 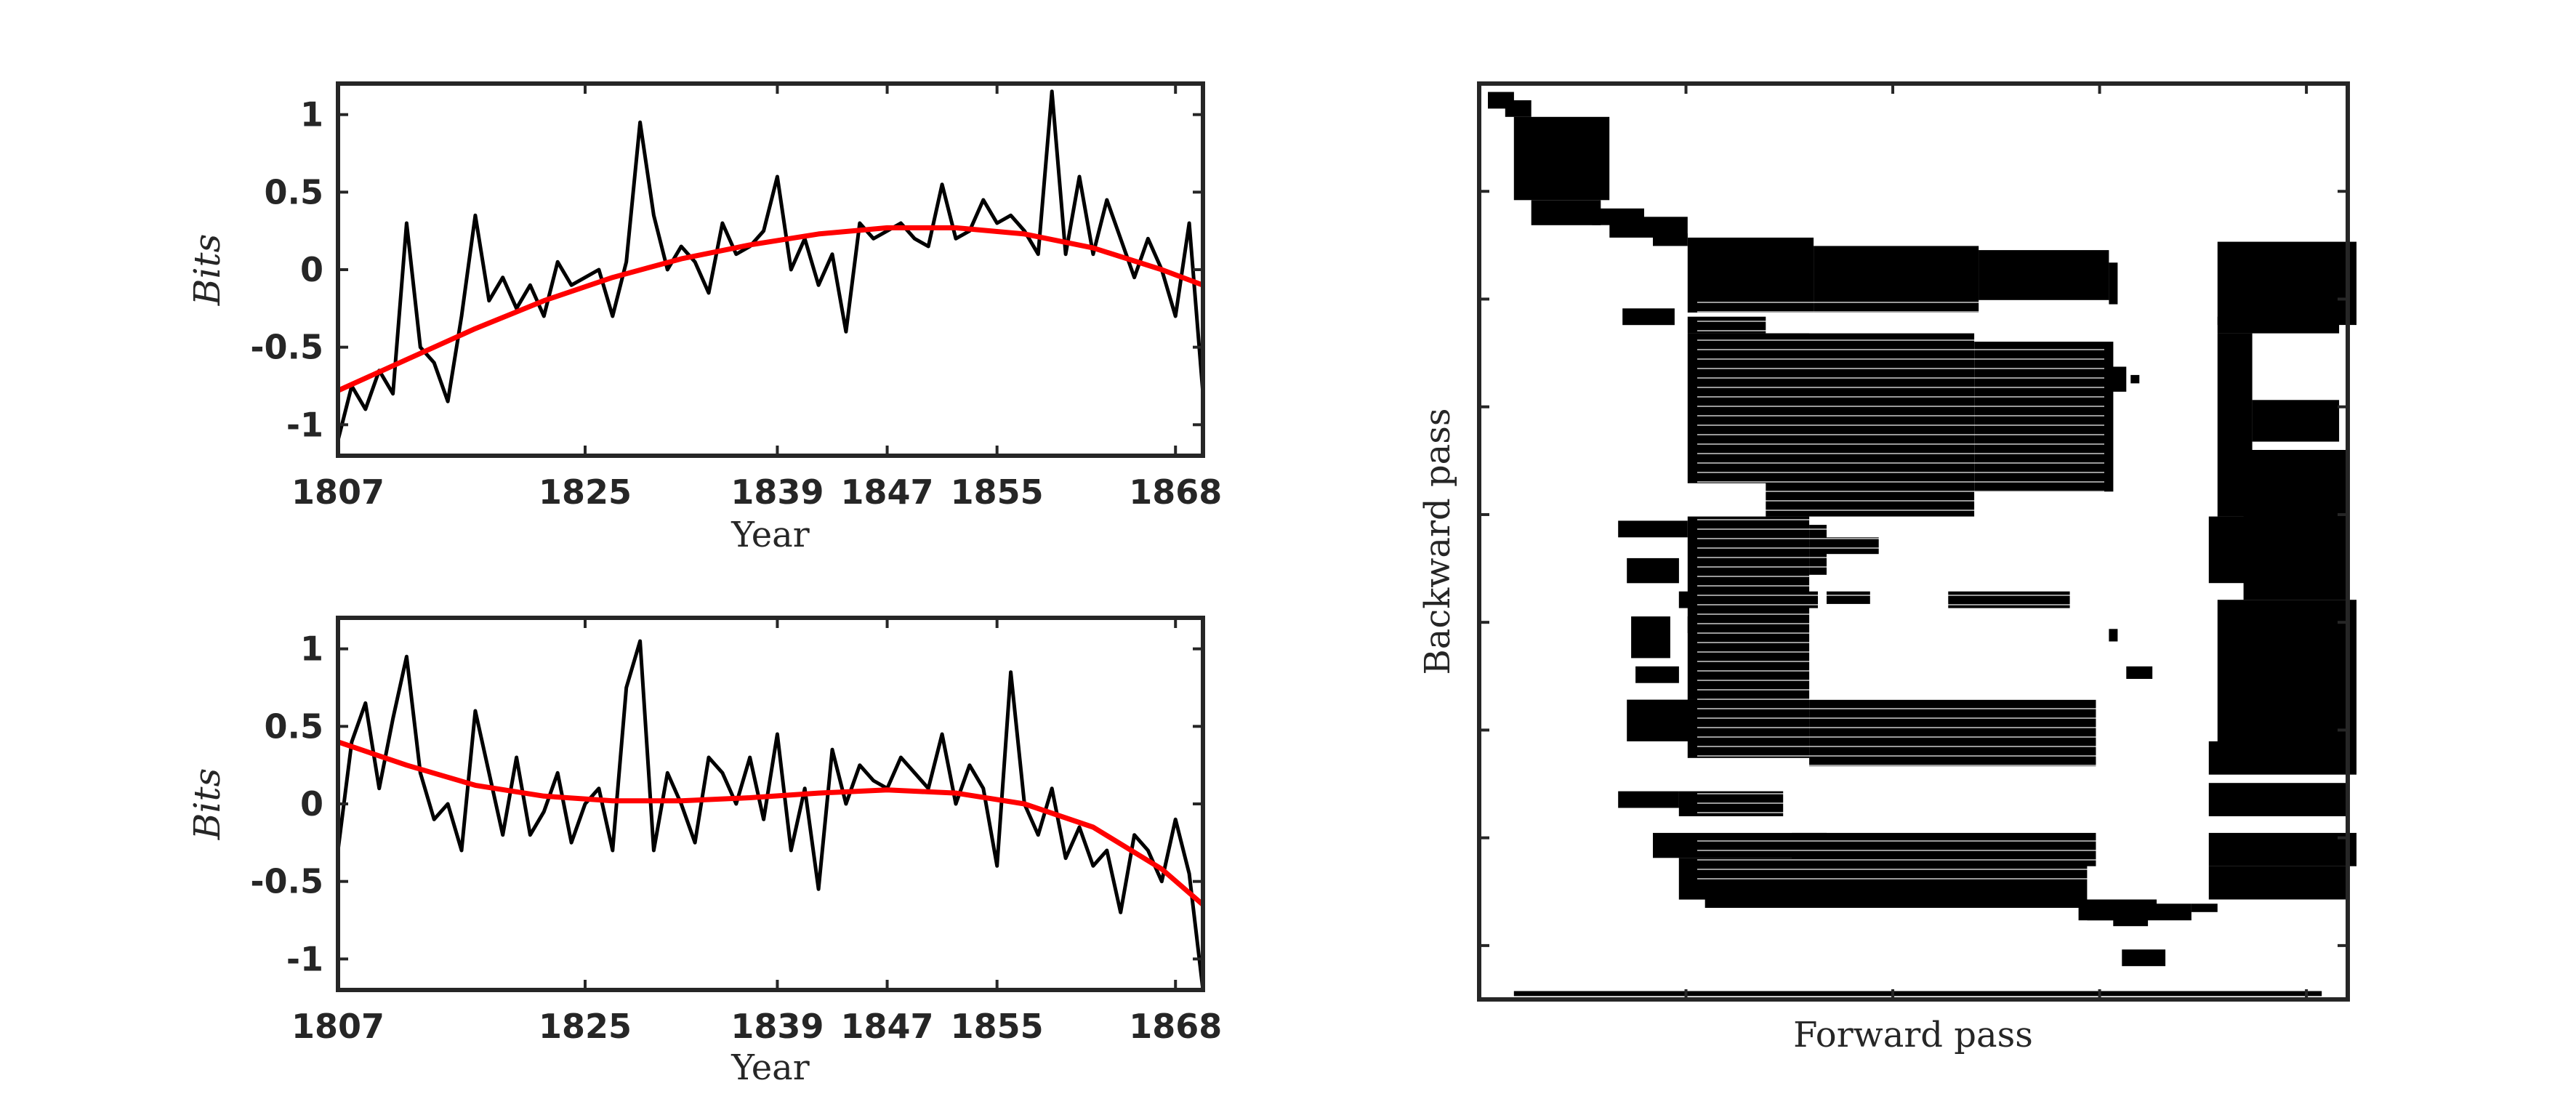 I want to click on bottom-chart-x-tick-labels: 1807 1825 1839 1847 1855 1868, so click(x=756, y=1027).